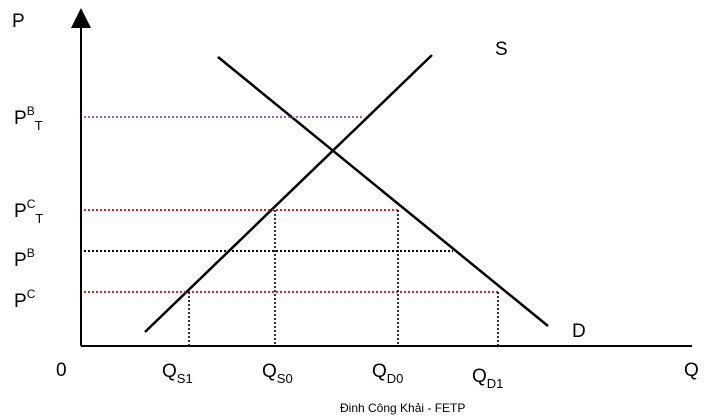 The image size is (704, 419). What do you see at coordinates (18, 21) in the screenshot?
I see `y-axis-label: P` at bounding box center [18, 21].